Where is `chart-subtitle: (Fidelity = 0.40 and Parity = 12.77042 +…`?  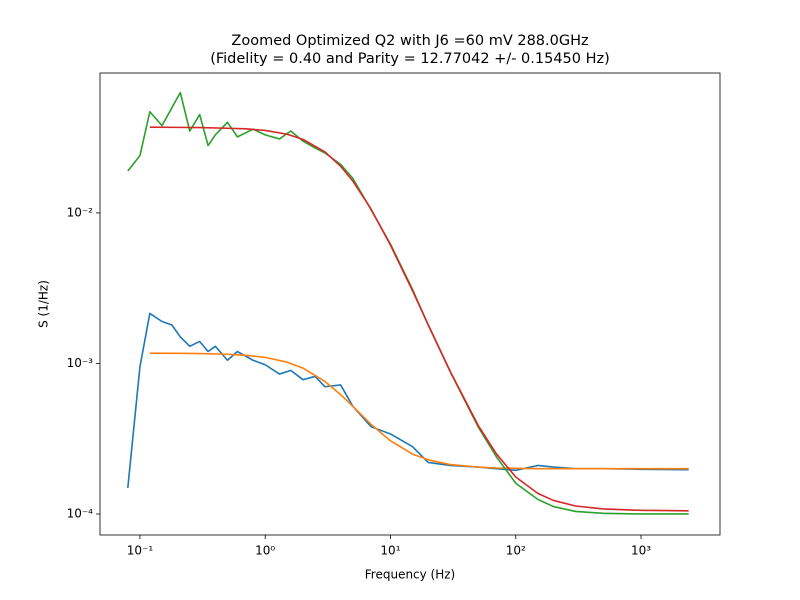 chart-subtitle: (Fidelity = 0.40 and Parity = 12.77042 +… is located at coordinates (410, 59).